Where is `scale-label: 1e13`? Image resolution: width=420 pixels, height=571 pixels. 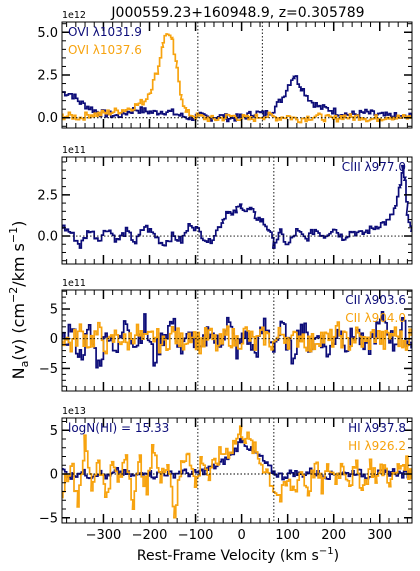 scale-label: 1e13 is located at coordinates (74, 411).